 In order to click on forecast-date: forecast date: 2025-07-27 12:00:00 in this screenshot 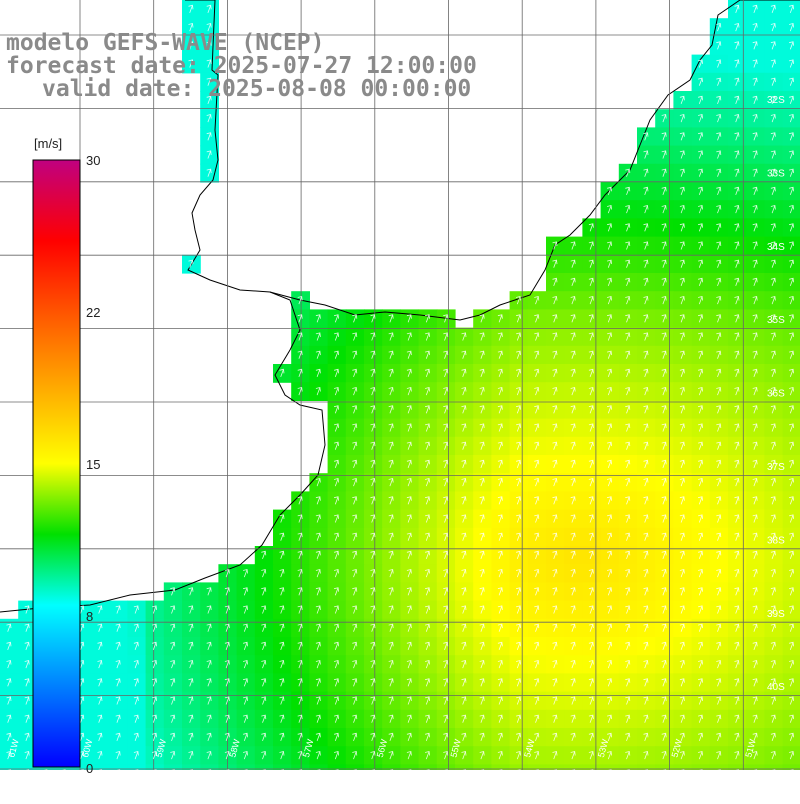, I will do `click(241, 66)`.